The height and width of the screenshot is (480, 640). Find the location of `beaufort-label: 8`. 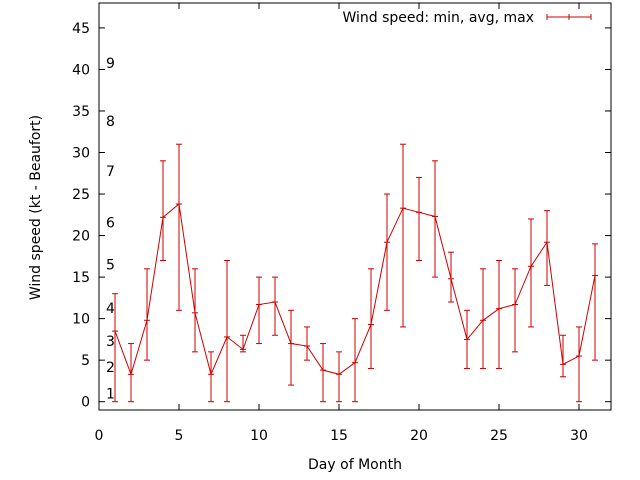

beaufort-label: 8 is located at coordinates (110, 122).